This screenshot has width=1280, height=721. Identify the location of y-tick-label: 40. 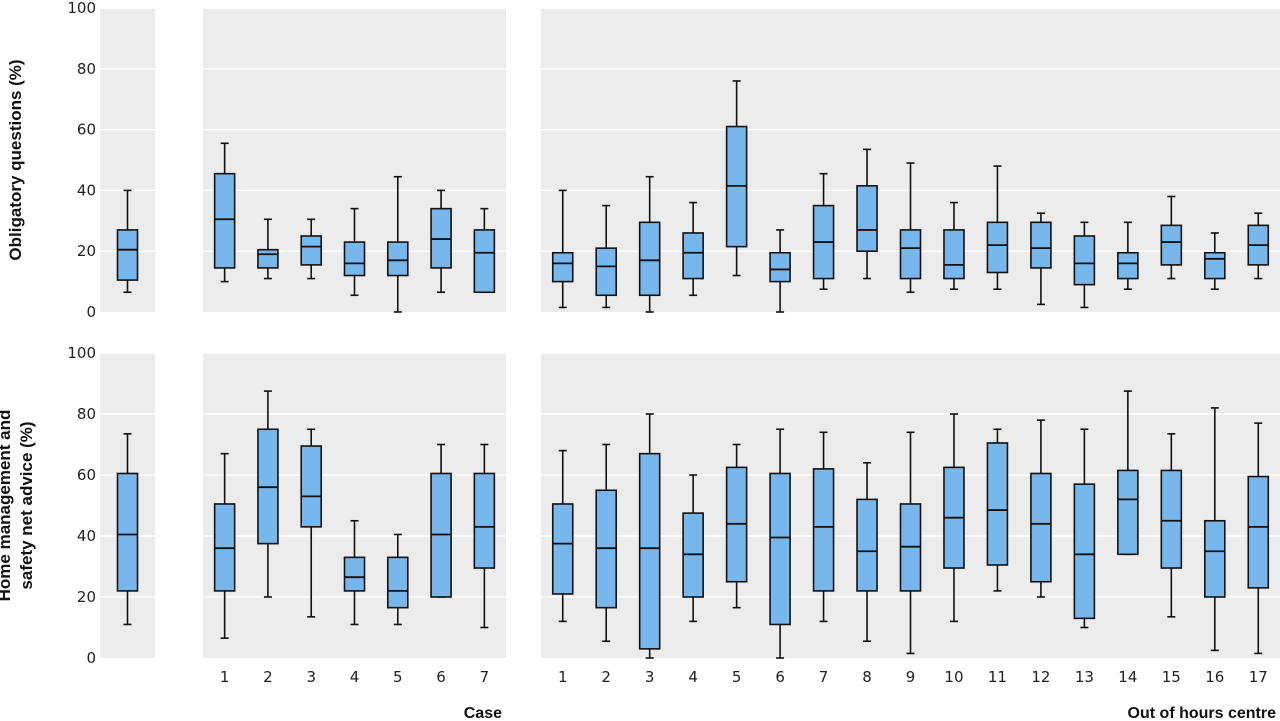
(86, 536).